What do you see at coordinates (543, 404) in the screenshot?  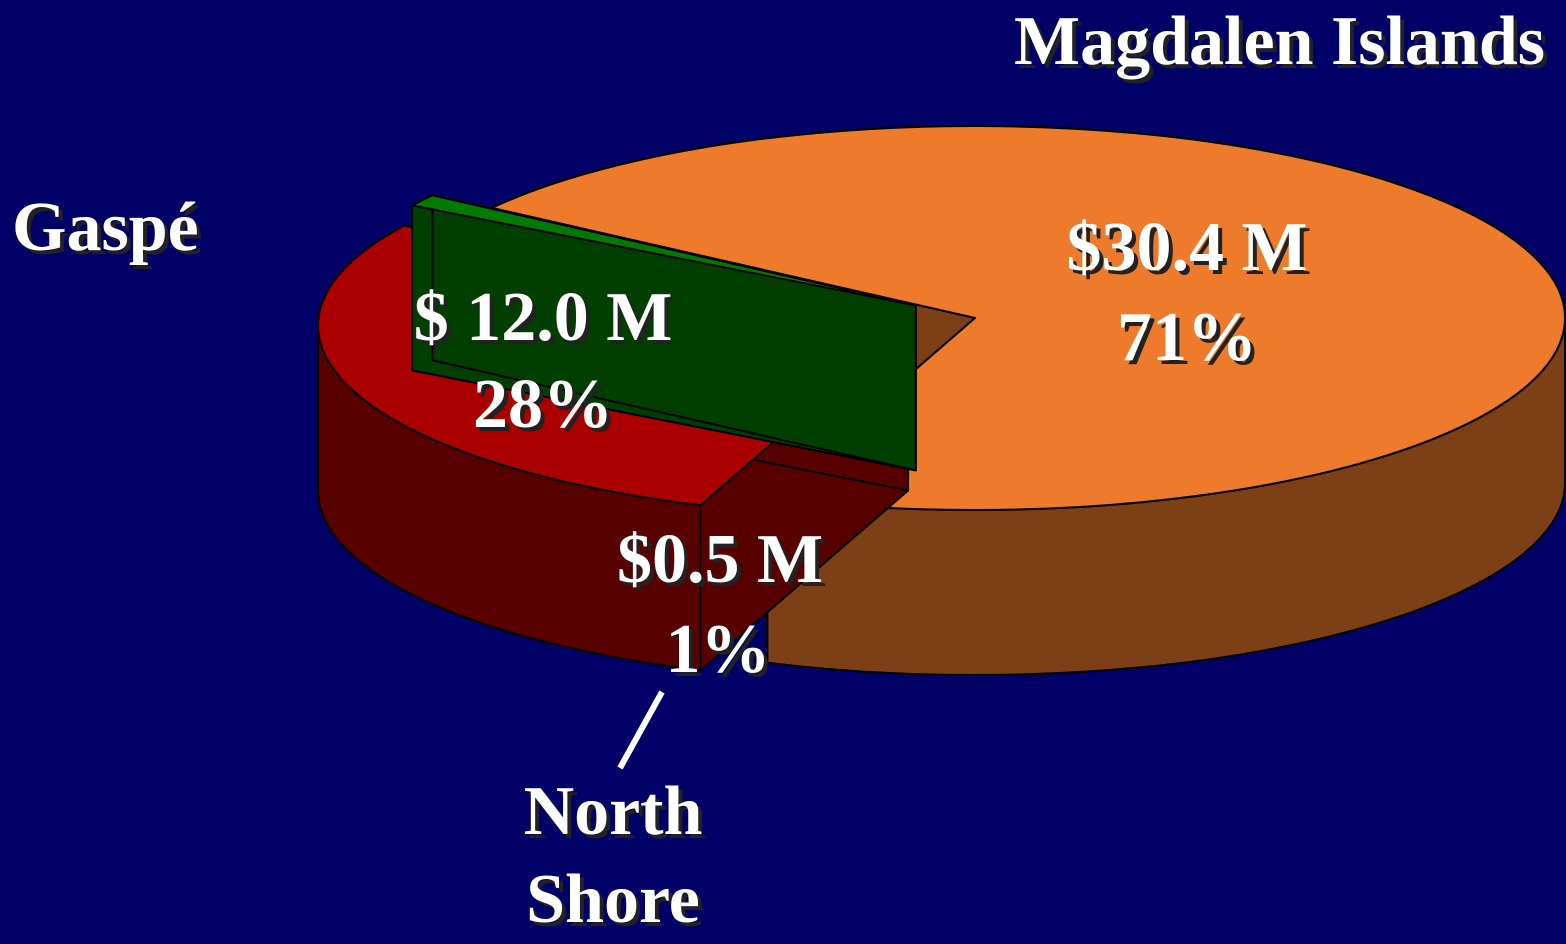 I see `value-label: 28%` at bounding box center [543, 404].